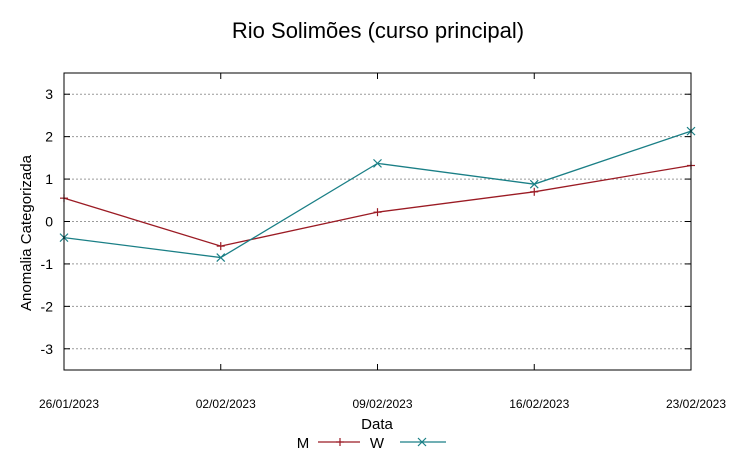 This screenshot has width=753, height=459. What do you see at coordinates (696, 404) in the screenshot?
I see `x-tick-label-4: 23/02/2023` at bounding box center [696, 404].